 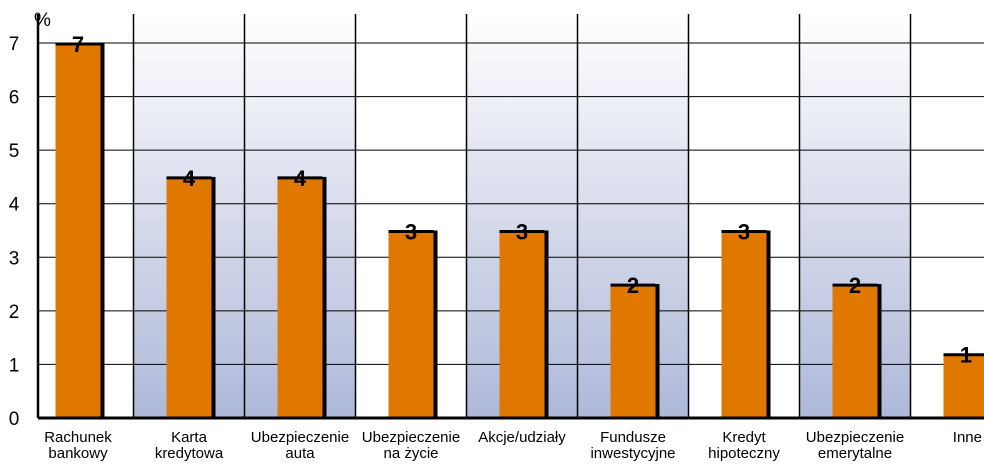 I want to click on x-category-label: Ubezpieczenie na życie, so click(x=411, y=445).